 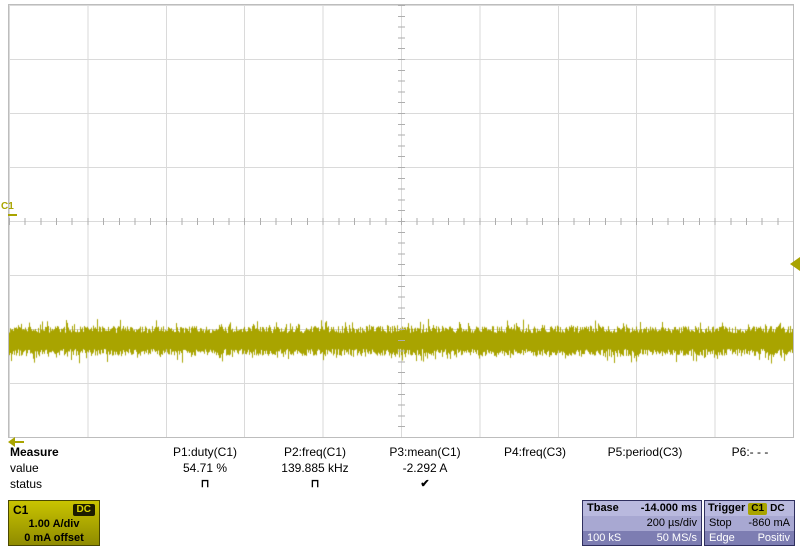 I want to click on trigger-label: Trigger, so click(x=727, y=508).